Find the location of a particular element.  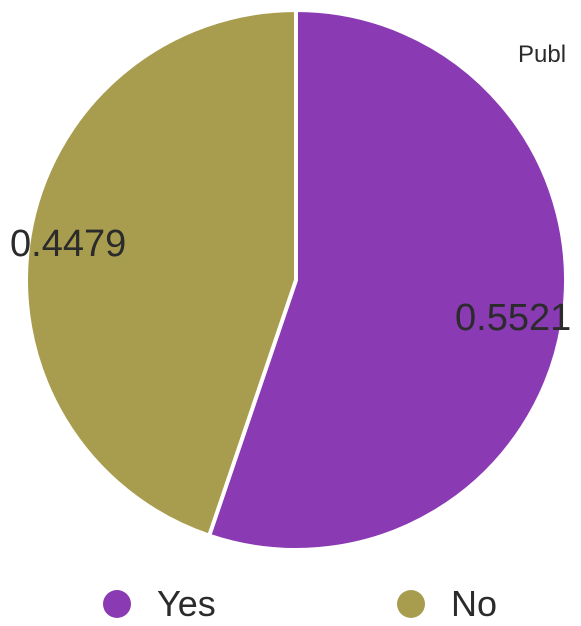

legend-item-yes: Yes is located at coordinates (159, 604).